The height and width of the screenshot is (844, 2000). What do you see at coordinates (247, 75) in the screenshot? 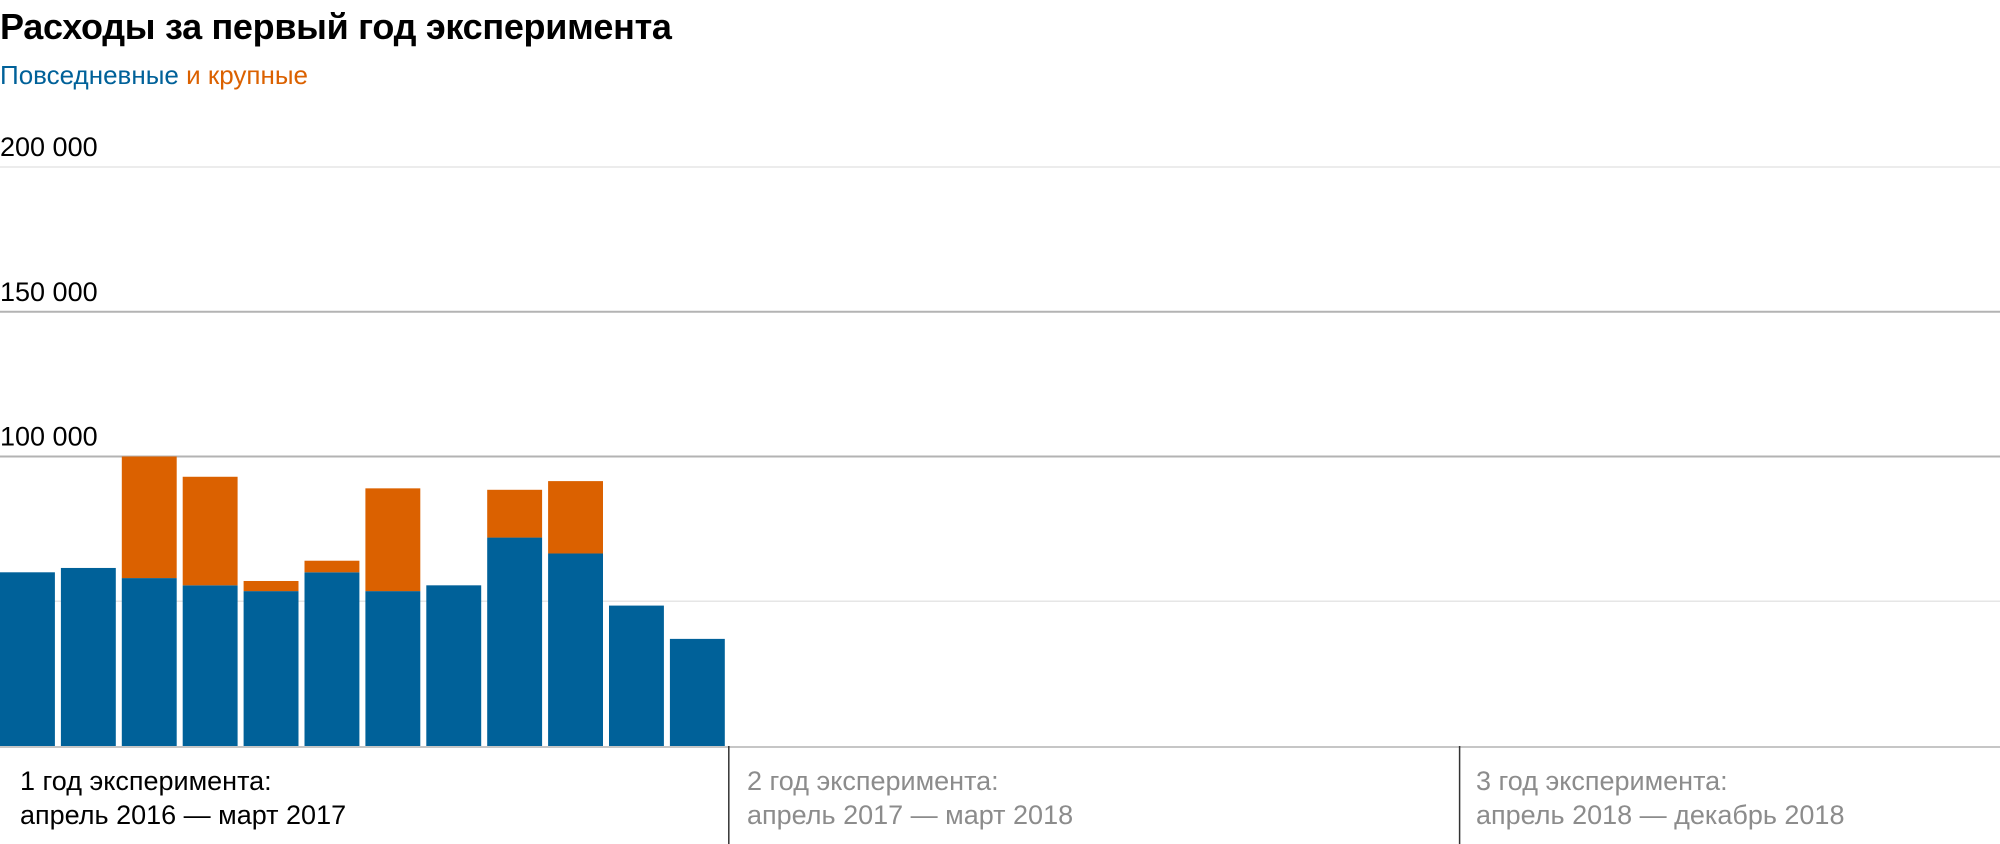
I see `legend-large: и крупные` at bounding box center [247, 75].